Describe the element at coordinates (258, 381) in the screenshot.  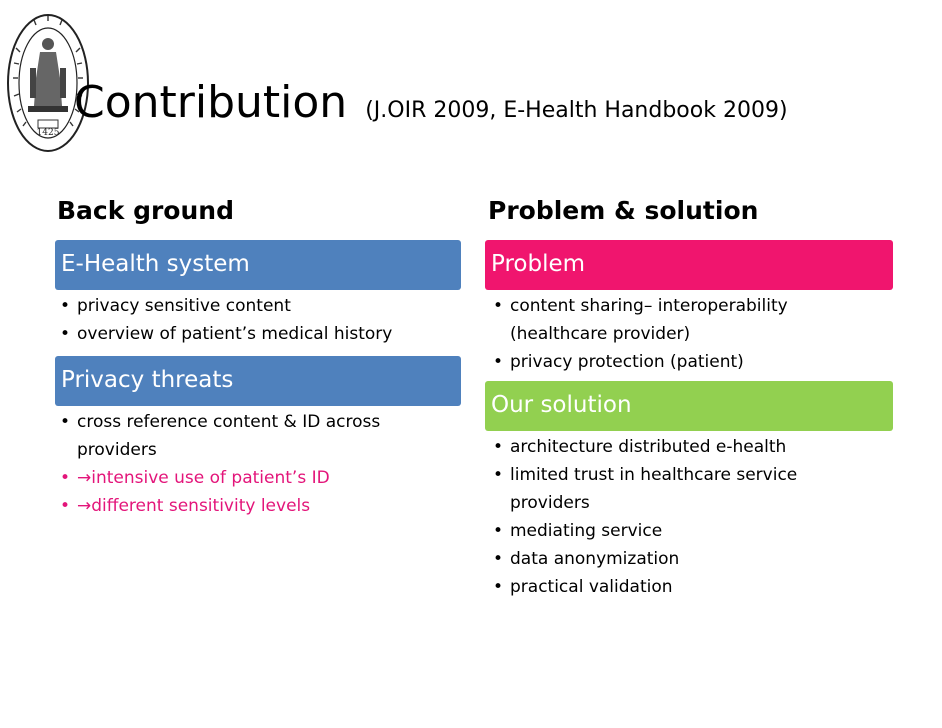
I see `section-bar-privacy-threats: Privacy threats` at that location.